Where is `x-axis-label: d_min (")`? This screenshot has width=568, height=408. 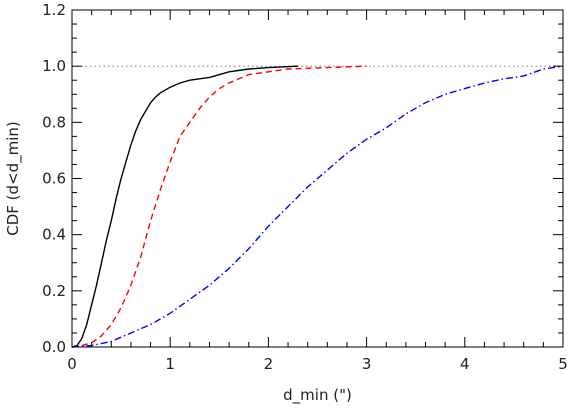 x-axis-label: d_min (") is located at coordinates (317, 395).